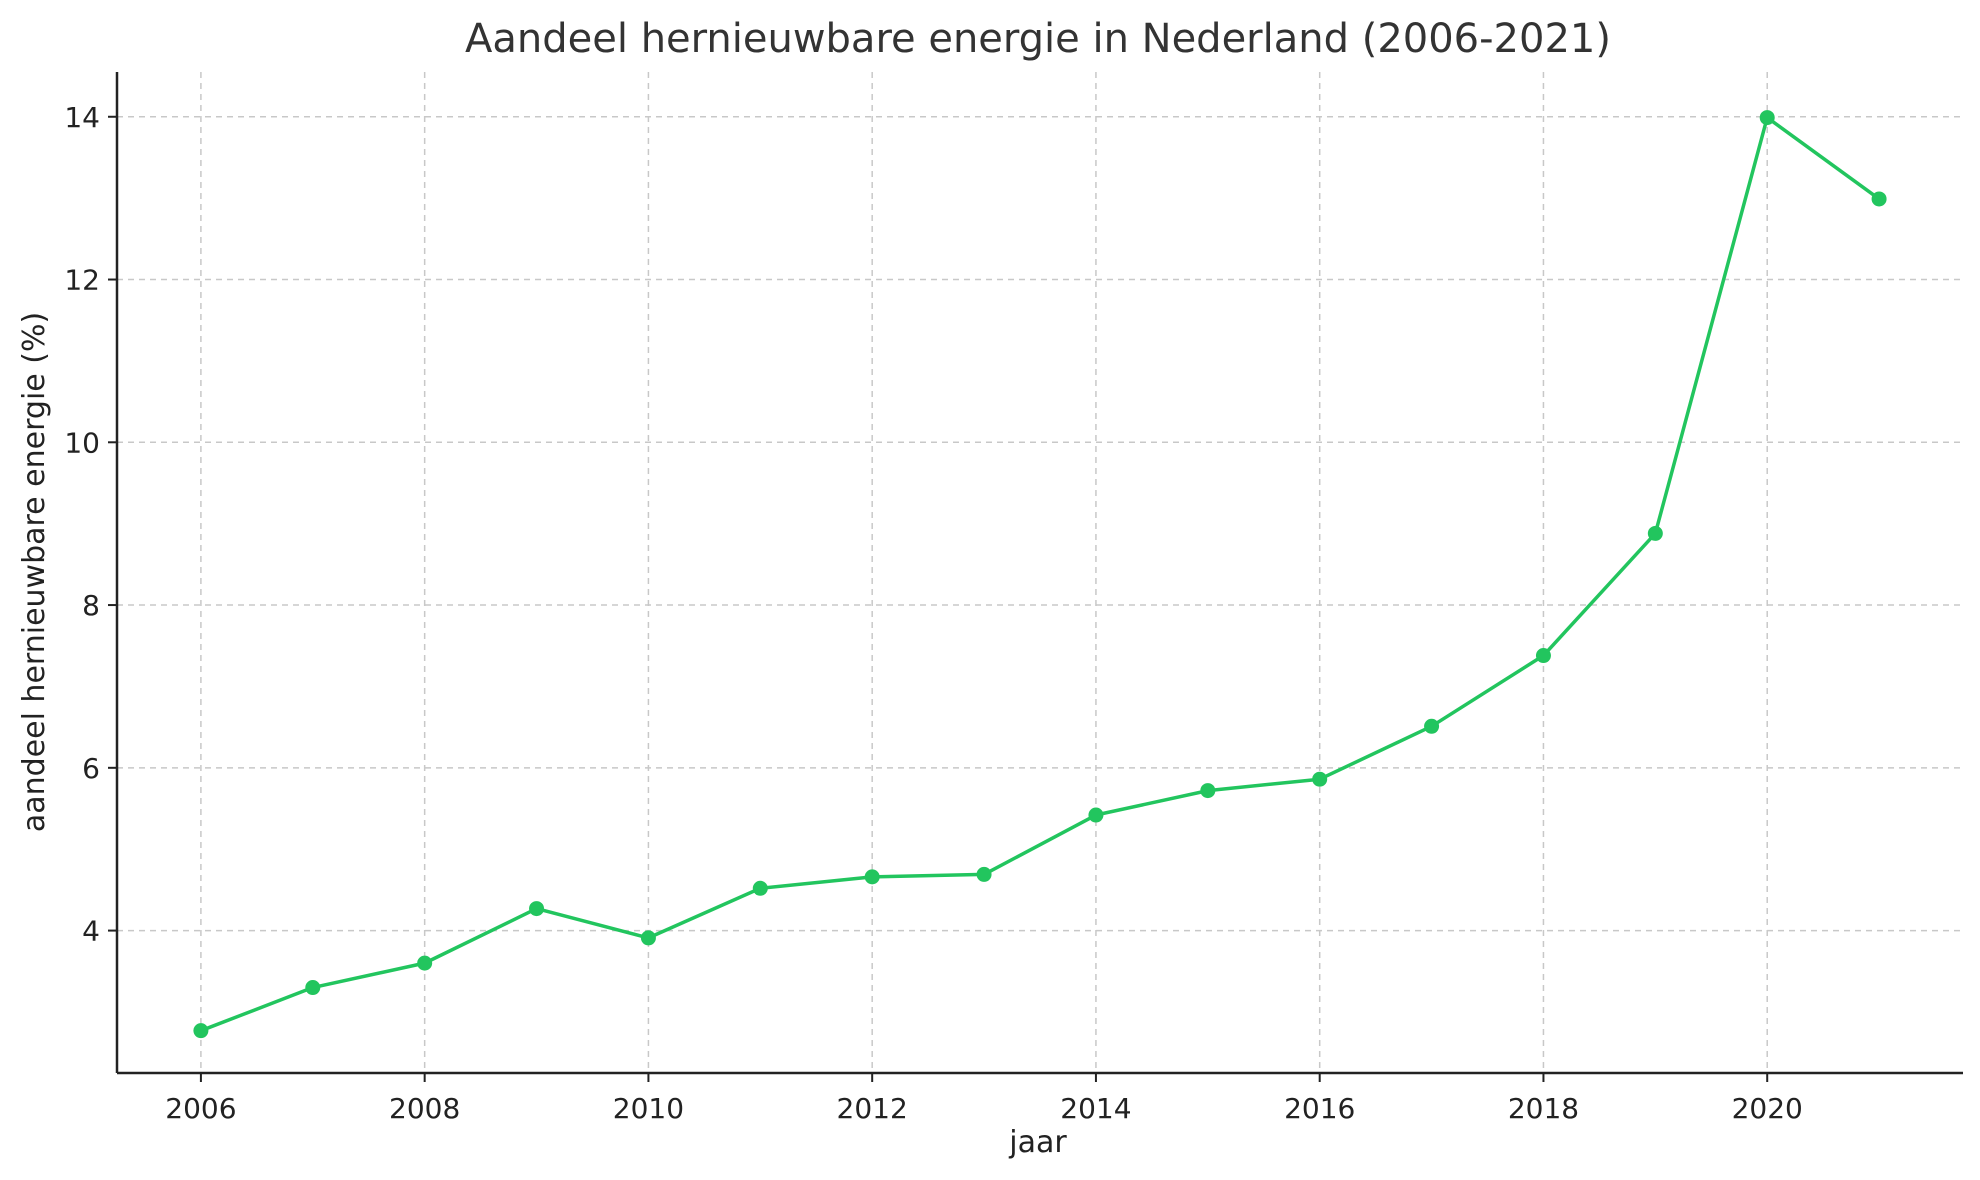  Describe the element at coordinates (648, 1108) in the screenshot. I see `x-tick-label: 2010` at that location.